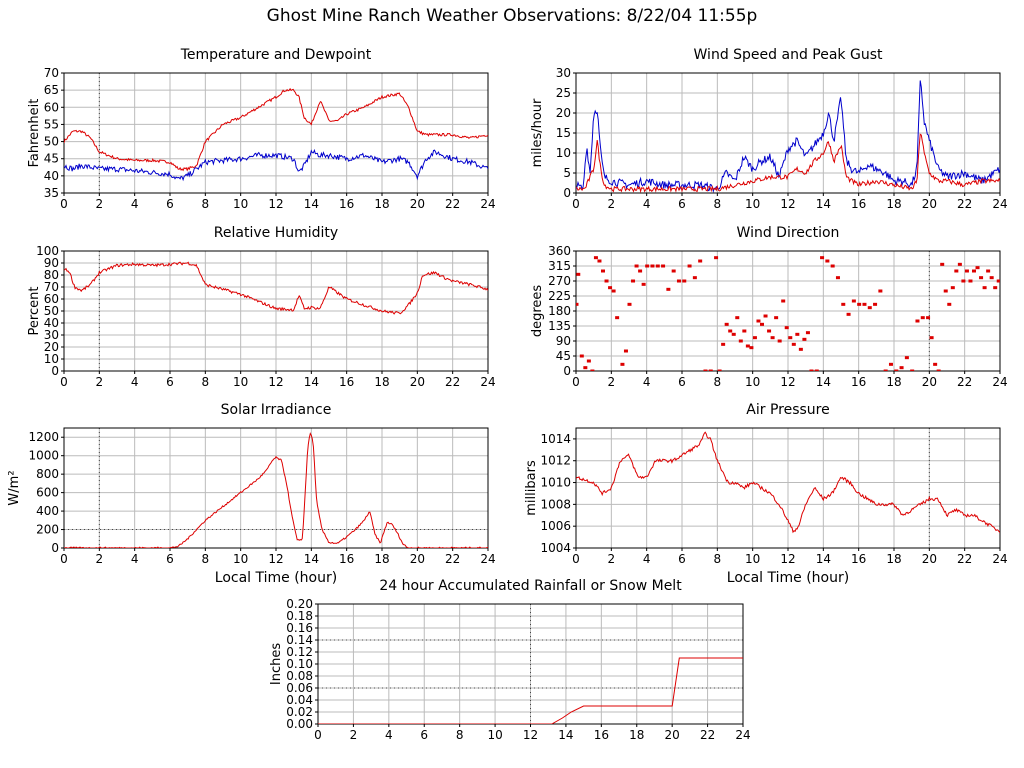 This screenshot has width=1024, height=768. Describe the element at coordinates (299, 676) in the screenshot. I see `y-tick-label: 0.08` at that location.